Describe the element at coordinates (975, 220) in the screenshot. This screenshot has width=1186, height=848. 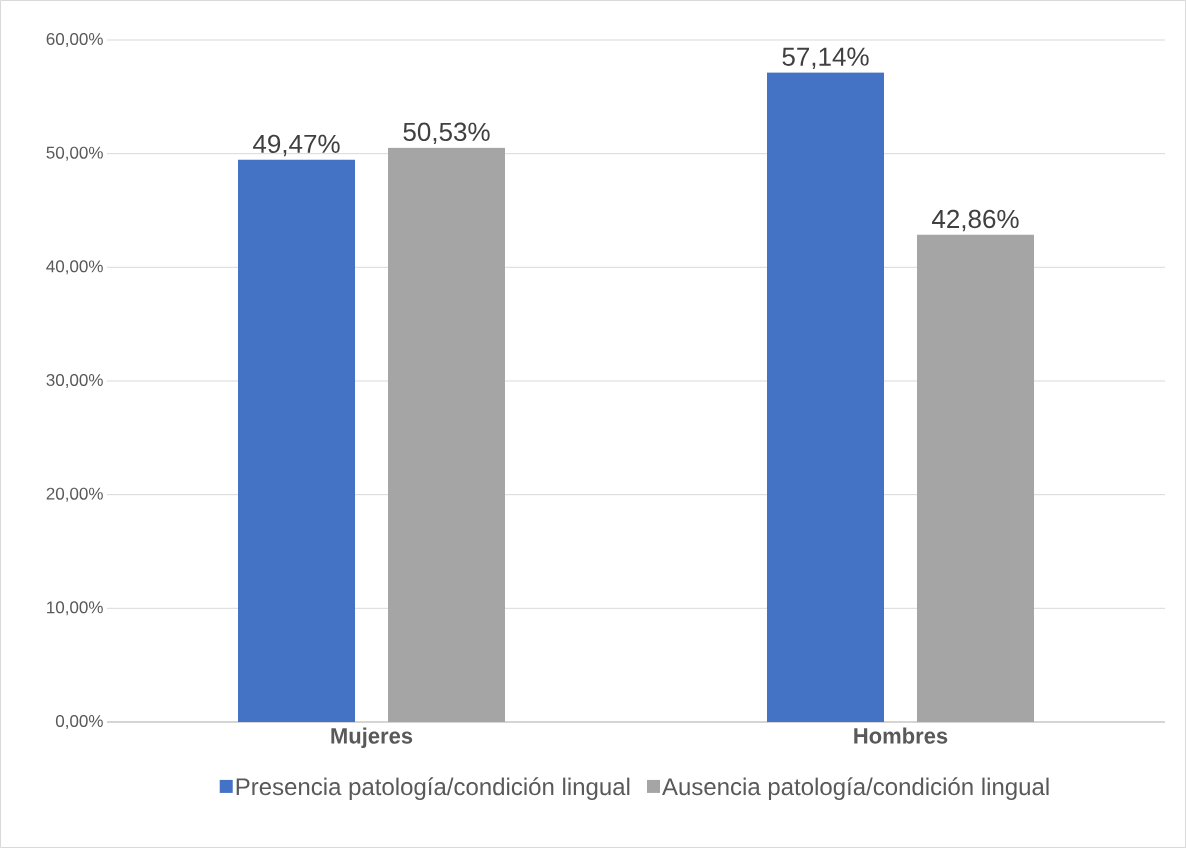
I see `data-label: 42,86%` at that location.